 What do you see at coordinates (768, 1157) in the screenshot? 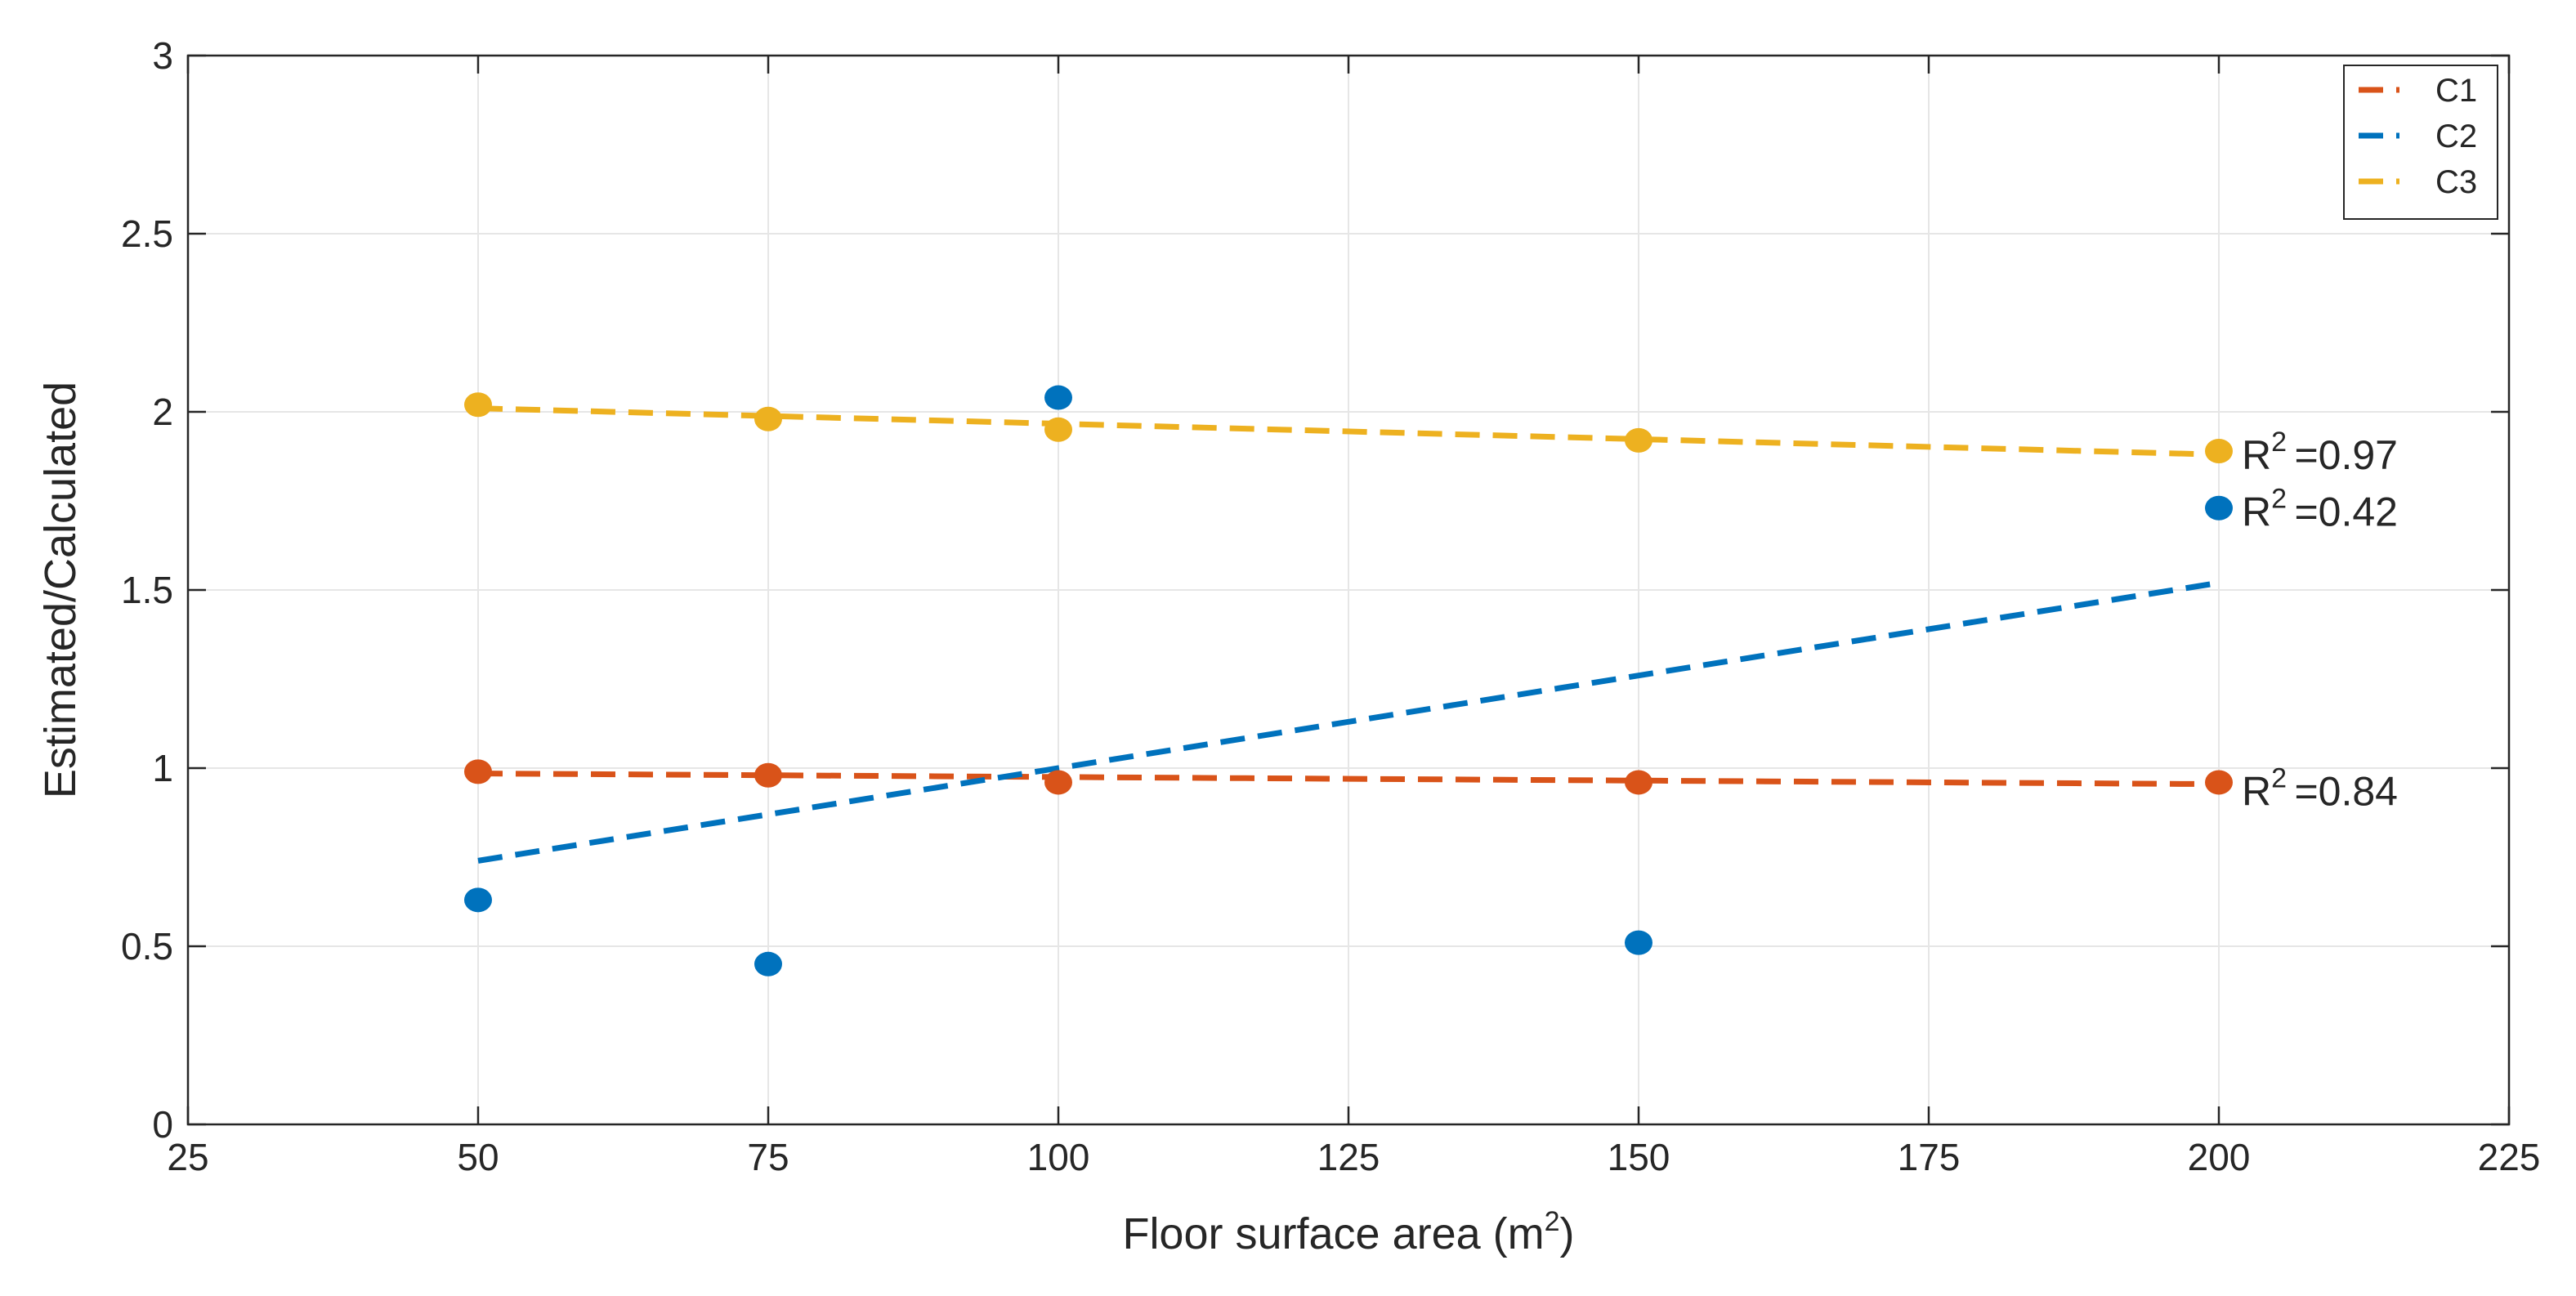
I see `x-tick-label: 75` at bounding box center [768, 1157].